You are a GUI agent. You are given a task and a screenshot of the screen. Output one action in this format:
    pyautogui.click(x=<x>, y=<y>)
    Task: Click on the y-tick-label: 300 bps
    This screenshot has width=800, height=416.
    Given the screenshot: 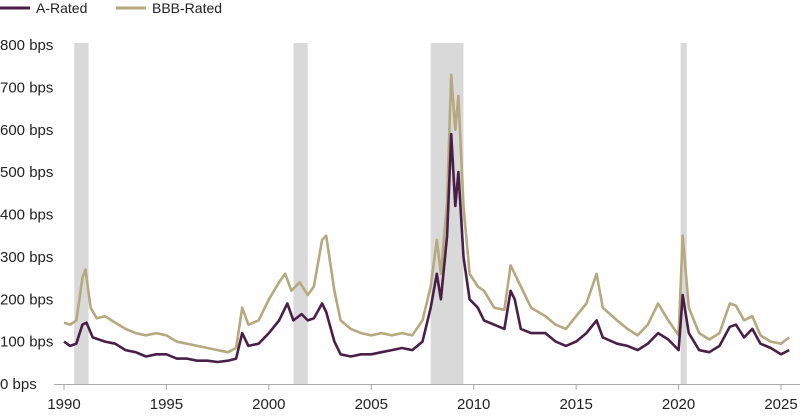 What is the action you would take?
    pyautogui.click(x=26, y=257)
    